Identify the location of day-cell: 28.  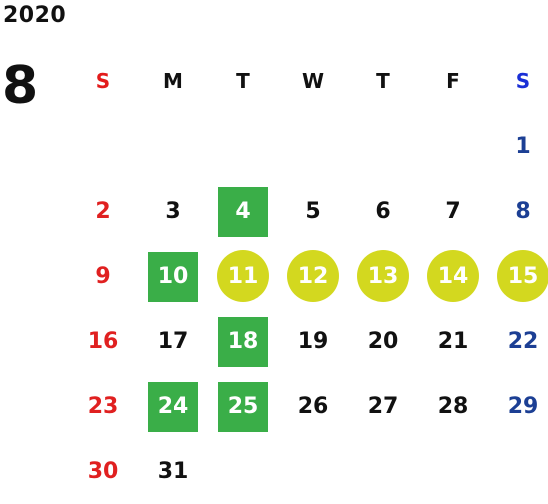
(453, 406).